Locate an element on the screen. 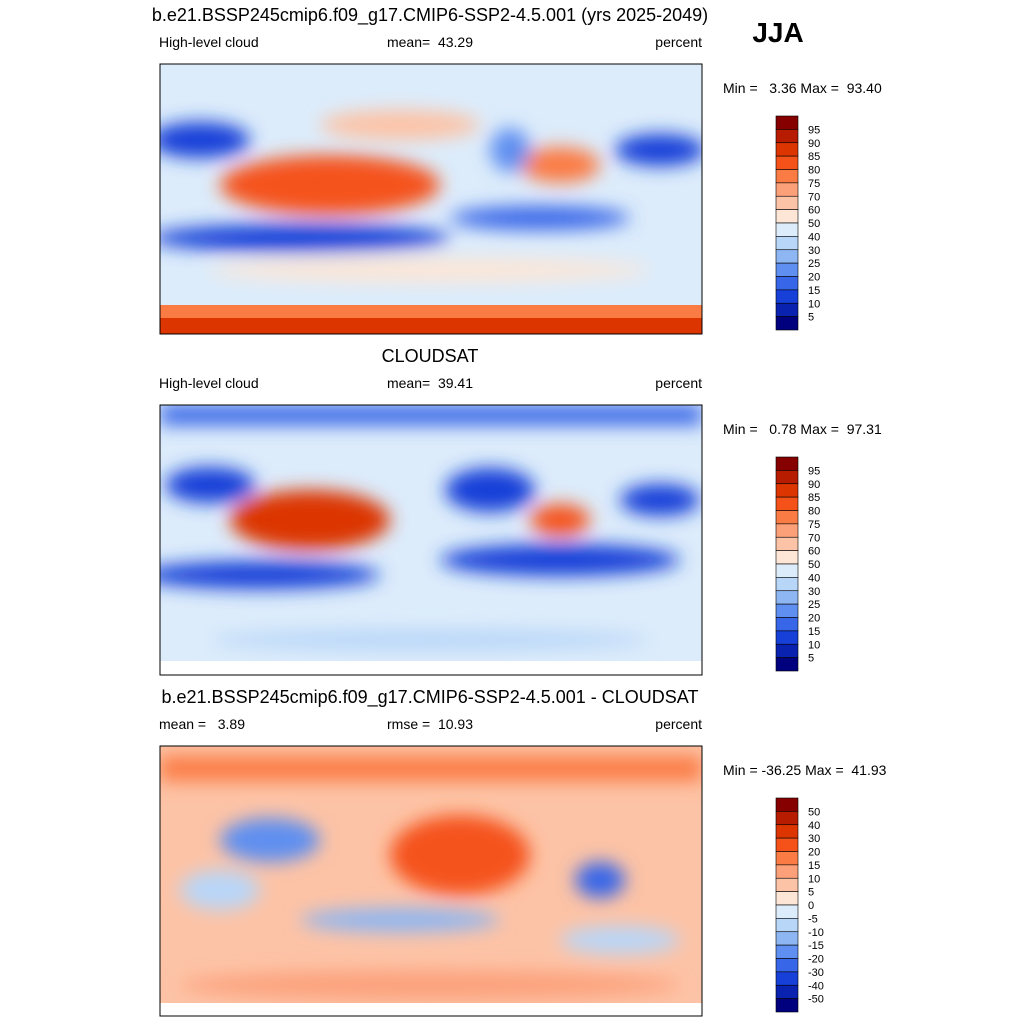 The width and height of the screenshot is (1024, 1029). min-max: Min = 0.78 Max = 97.31 is located at coordinates (802, 429).